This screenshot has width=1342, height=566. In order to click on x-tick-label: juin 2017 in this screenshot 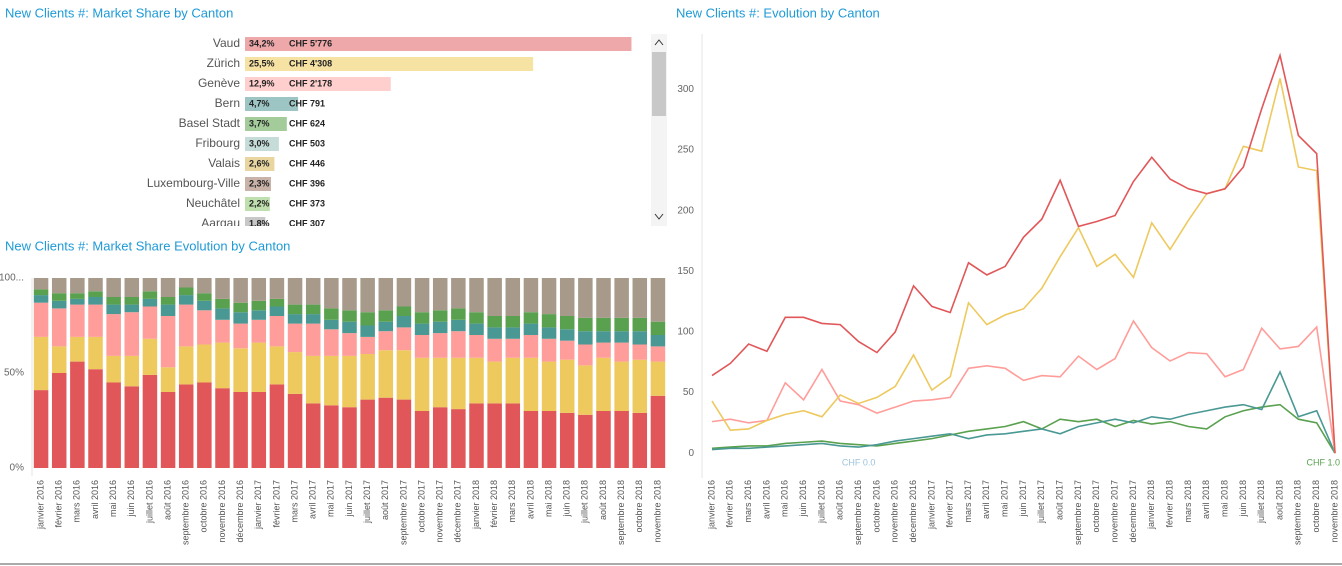, I will do `click(349, 499)`.